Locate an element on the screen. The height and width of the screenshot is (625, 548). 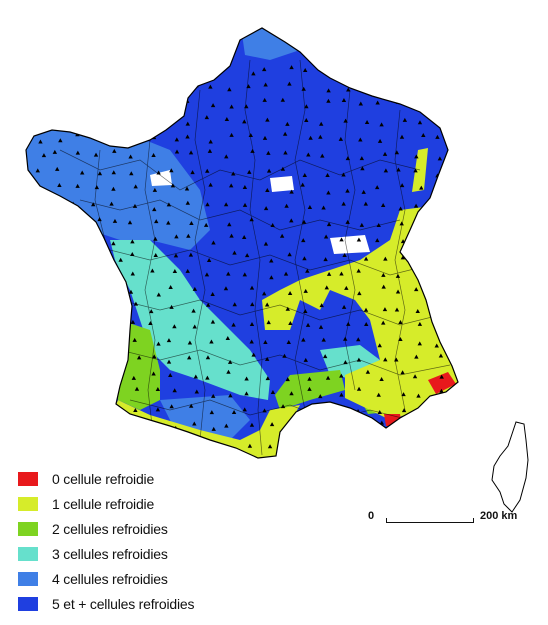
scale-end-label: 200 km is located at coordinates (499, 516).